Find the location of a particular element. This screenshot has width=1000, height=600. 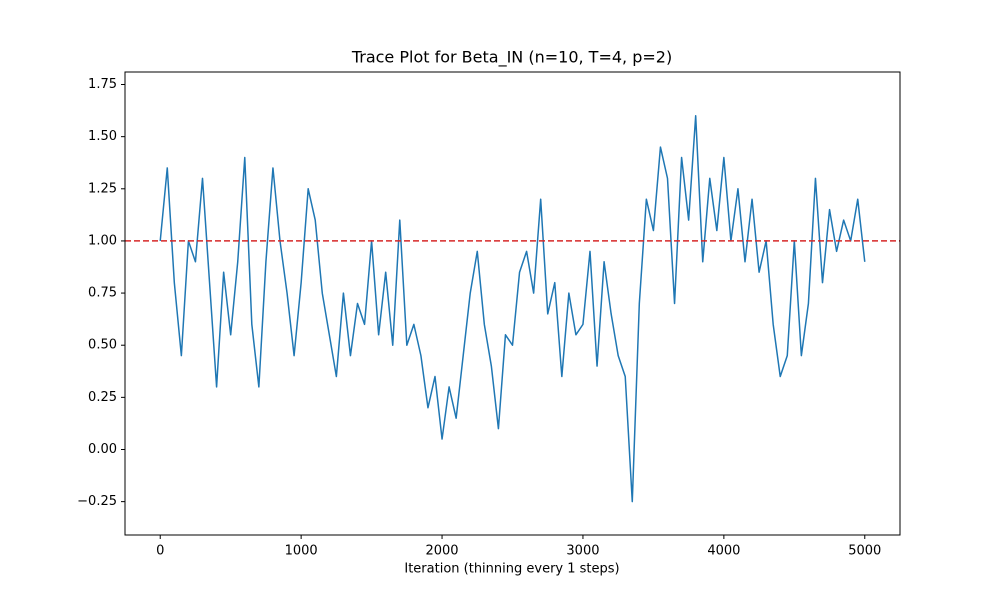

x-tick-label: 3000 is located at coordinates (582, 551).